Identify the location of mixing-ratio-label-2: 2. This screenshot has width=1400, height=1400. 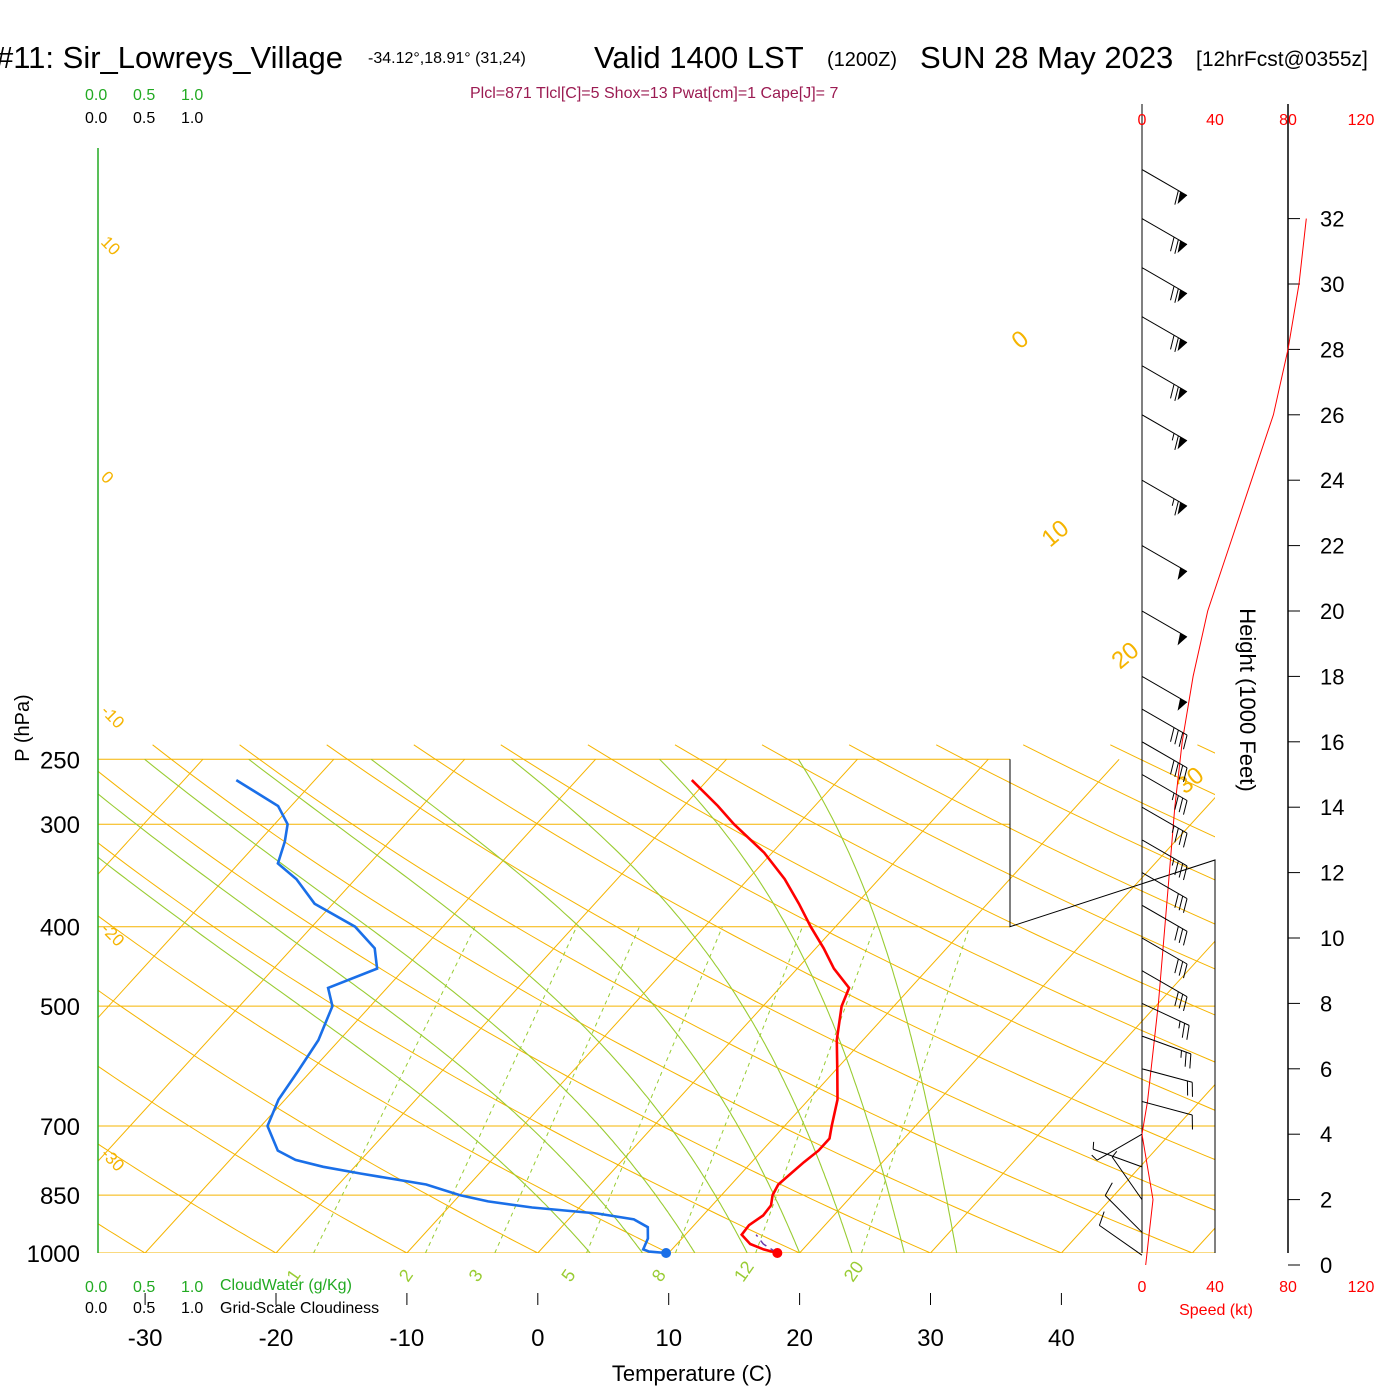
(406, 1276).